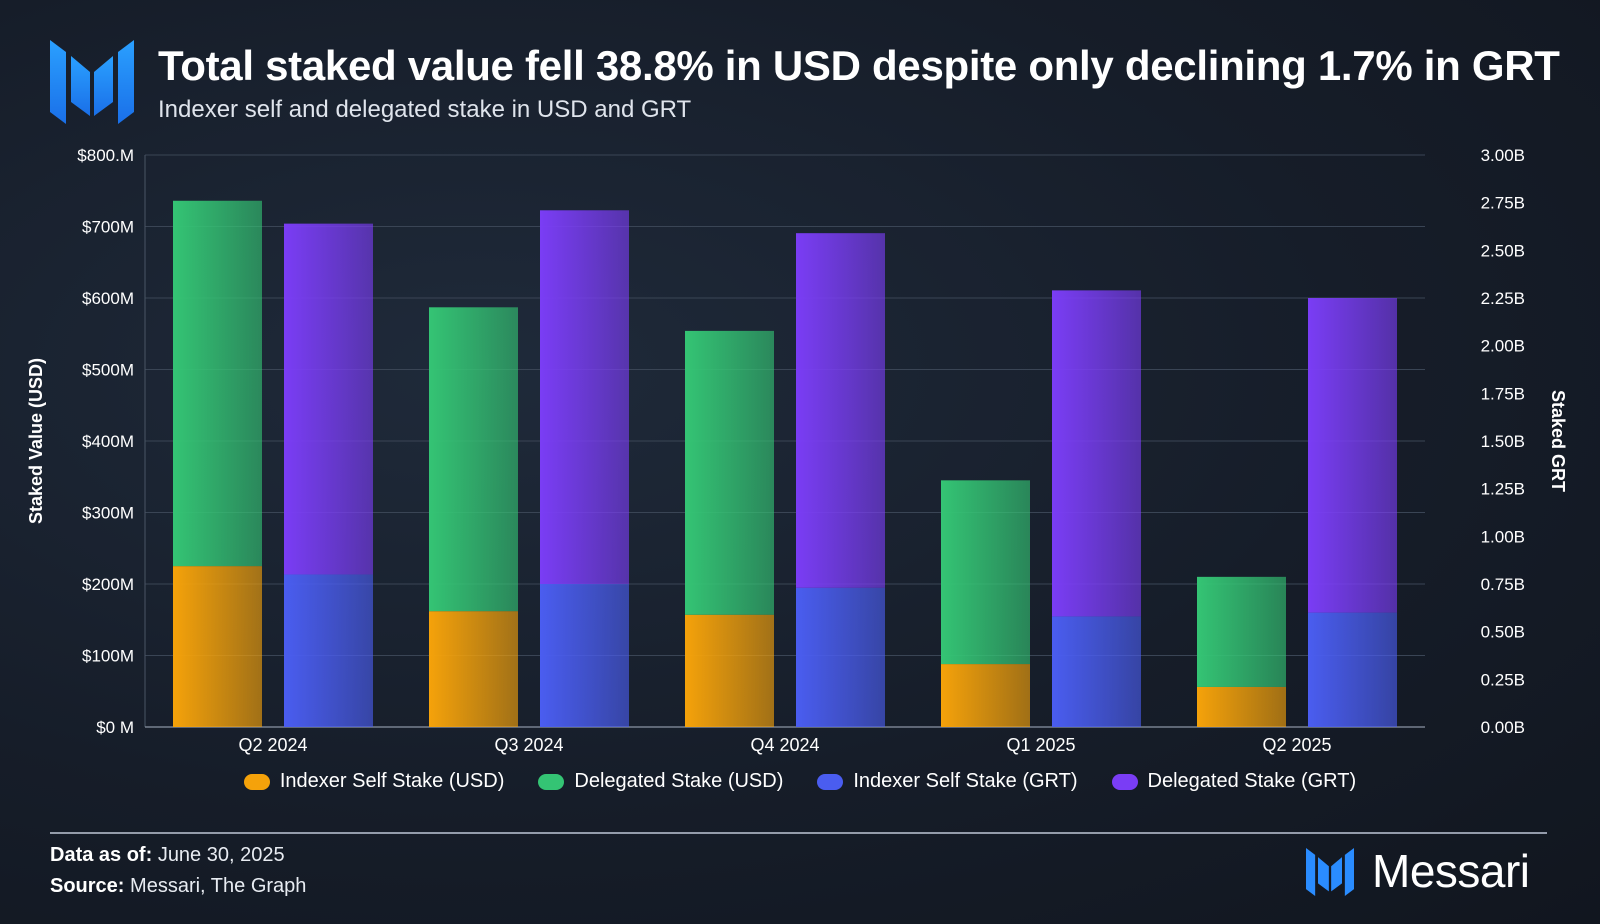 Image resolution: width=1600 pixels, height=924 pixels. I want to click on right-axis-tick-label: 0.00B, so click(1503, 727).